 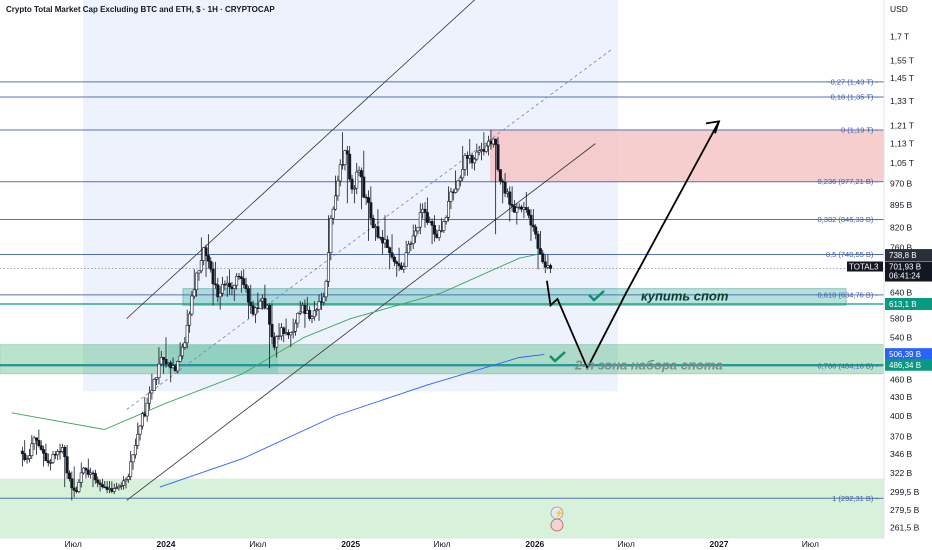 I want to click on buy-spot-zone, so click(x=514, y=297).